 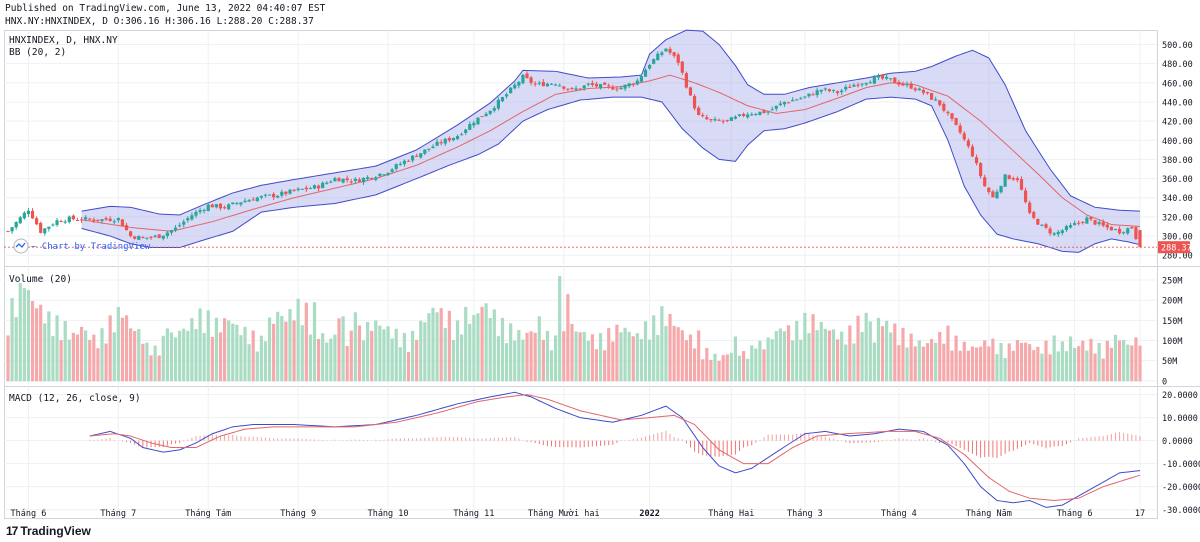 I want to click on tradingview-brand: 17 TradingView, so click(x=48, y=531).